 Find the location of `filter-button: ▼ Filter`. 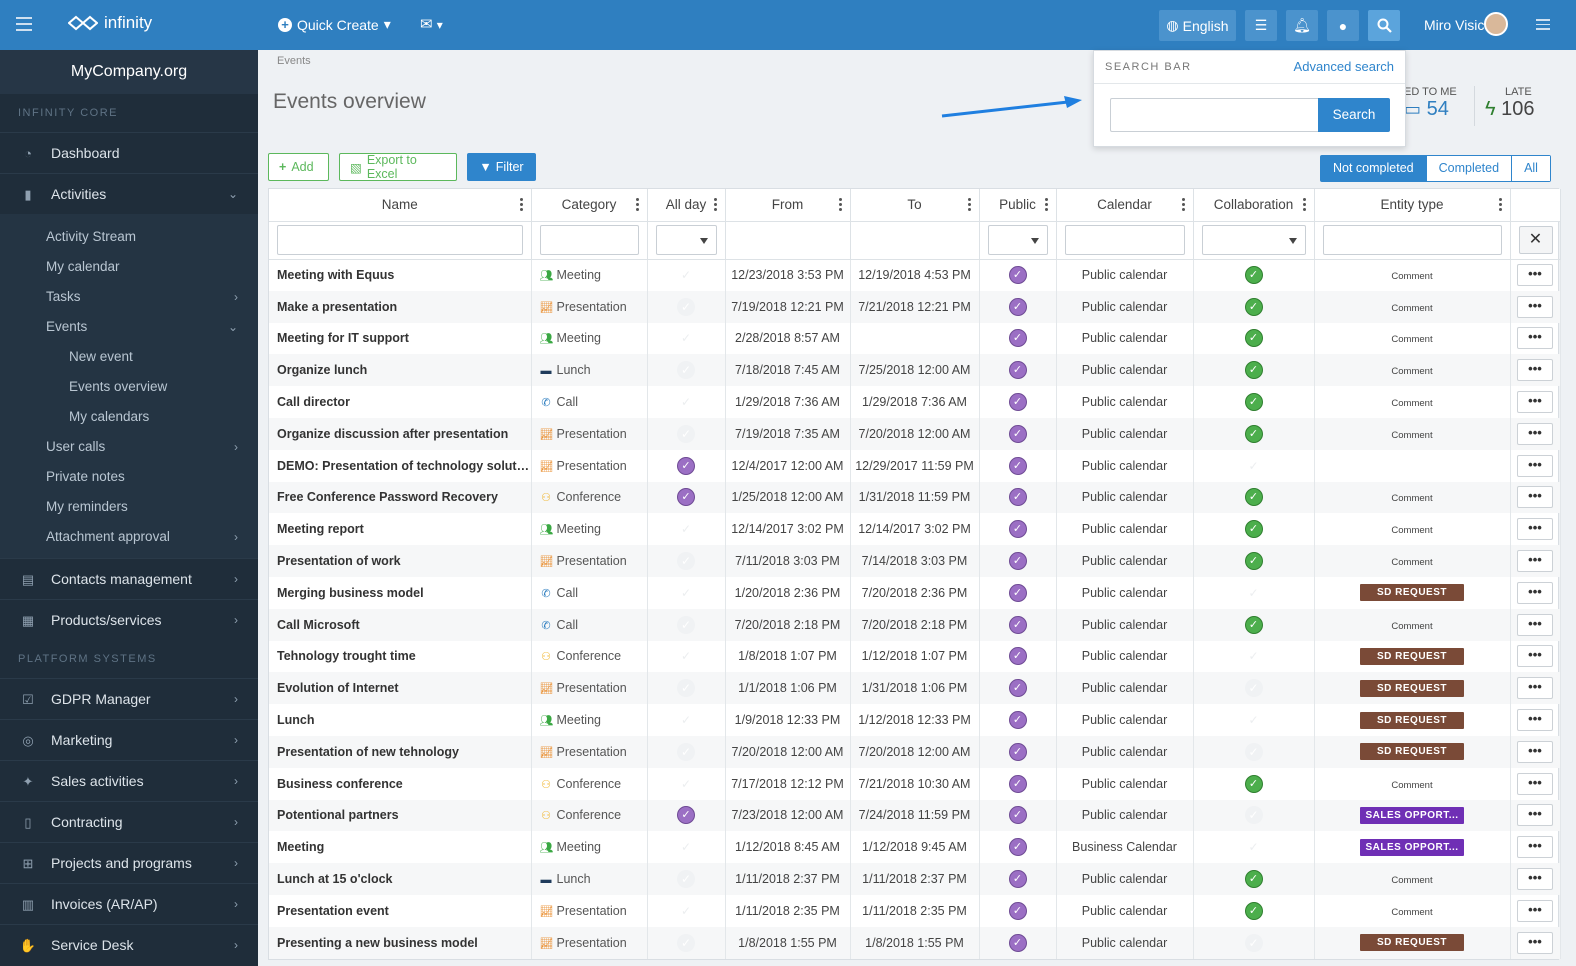

filter-button: ▼ Filter is located at coordinates (501, 167).